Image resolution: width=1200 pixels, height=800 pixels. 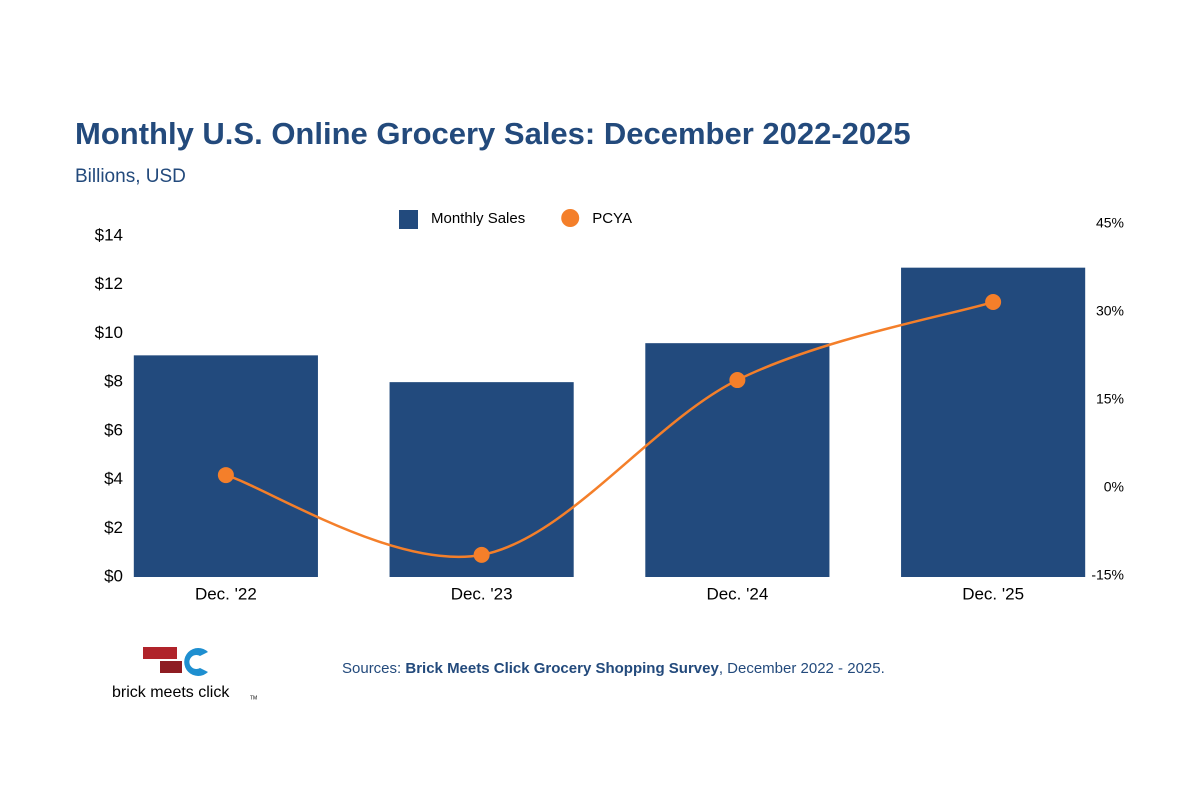 I want to click on x-tick-label: Dec. '24, so click(x=737, y=593).